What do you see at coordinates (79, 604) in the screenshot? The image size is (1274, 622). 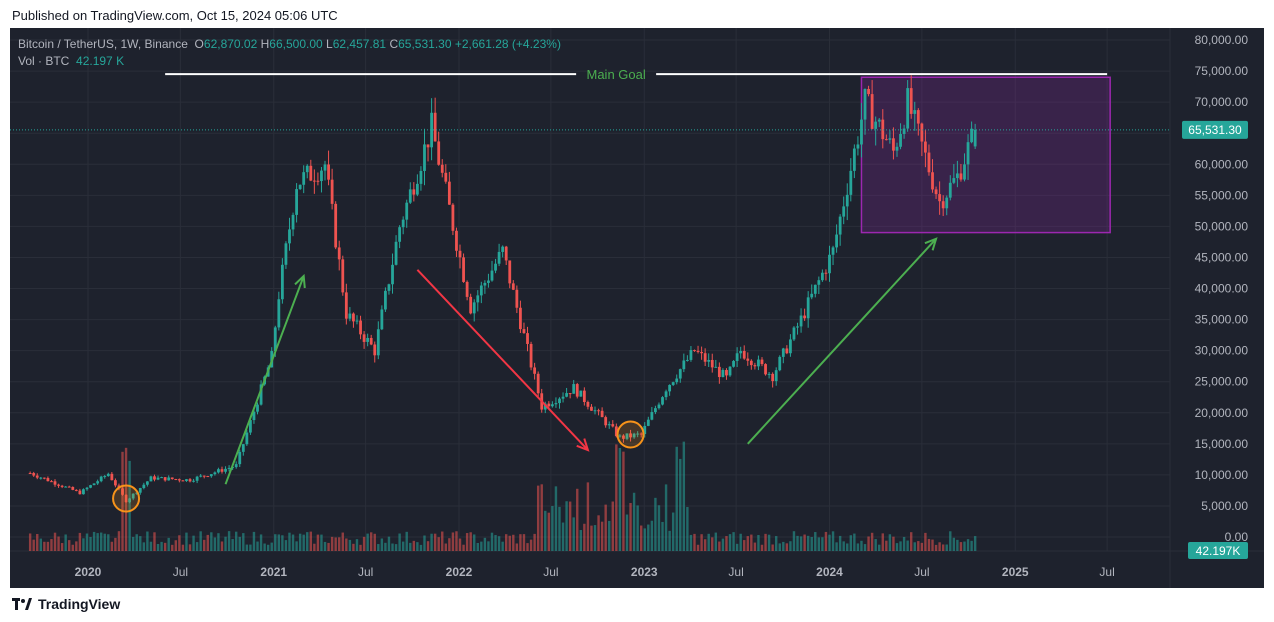 I see `brand-name: TradingView` at bounding box center [79, 604].